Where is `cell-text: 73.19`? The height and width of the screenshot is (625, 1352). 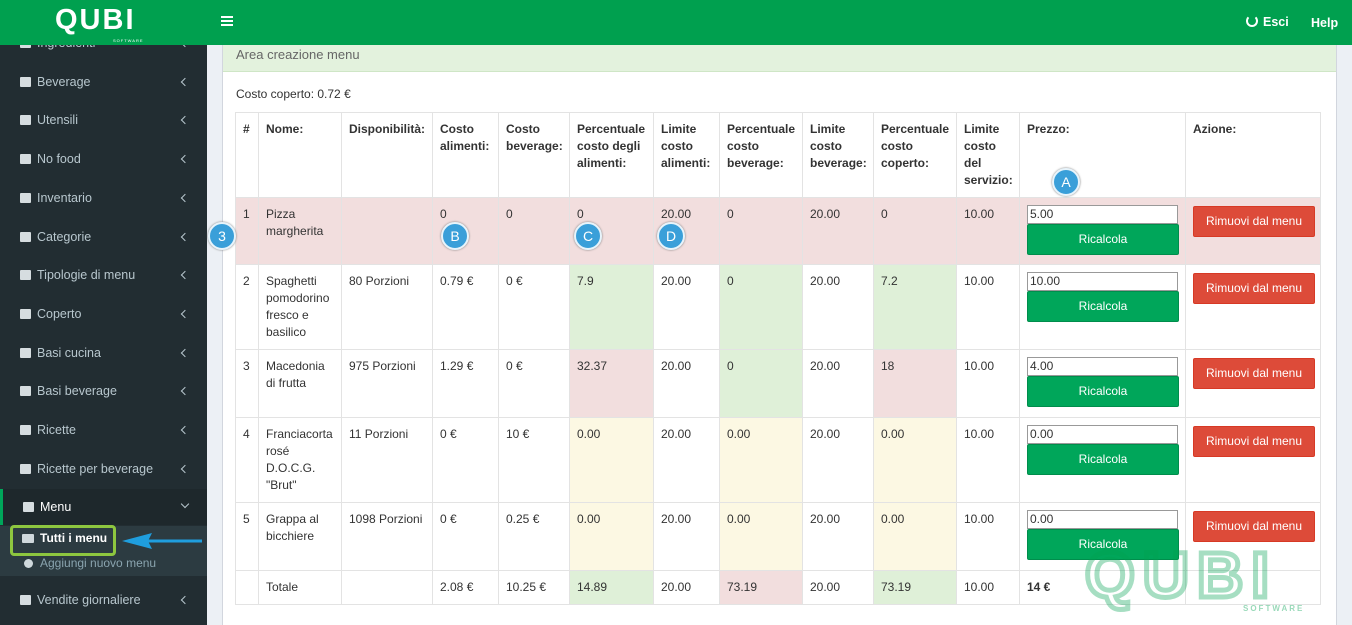
cell-text: 73.19 is located at coordinates (742, 587).